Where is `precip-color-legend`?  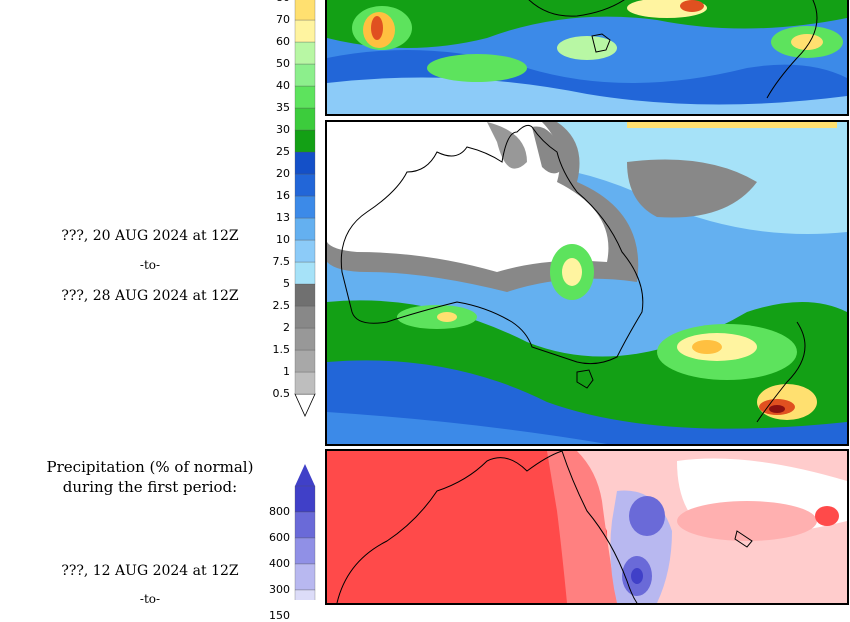 precip-color-legend is located at coordinates (305, 208).